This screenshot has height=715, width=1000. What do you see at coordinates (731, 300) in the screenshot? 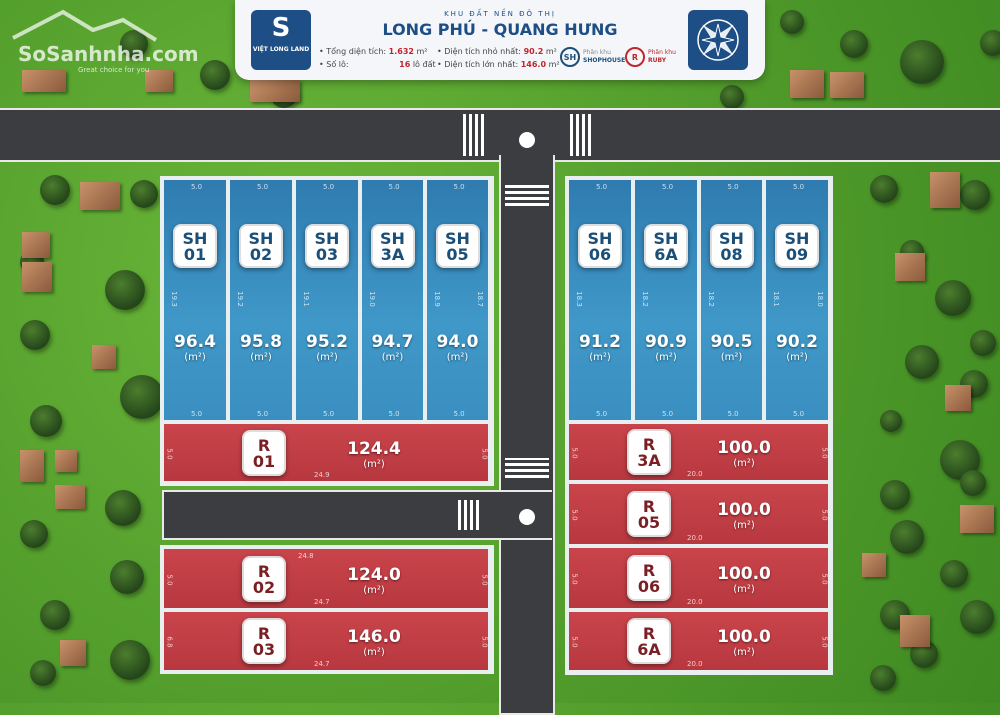
I see `lot-sh08: SH 08 90.5 (m²) 5.0 5.0 18.2` at bounding box center [731, 300].